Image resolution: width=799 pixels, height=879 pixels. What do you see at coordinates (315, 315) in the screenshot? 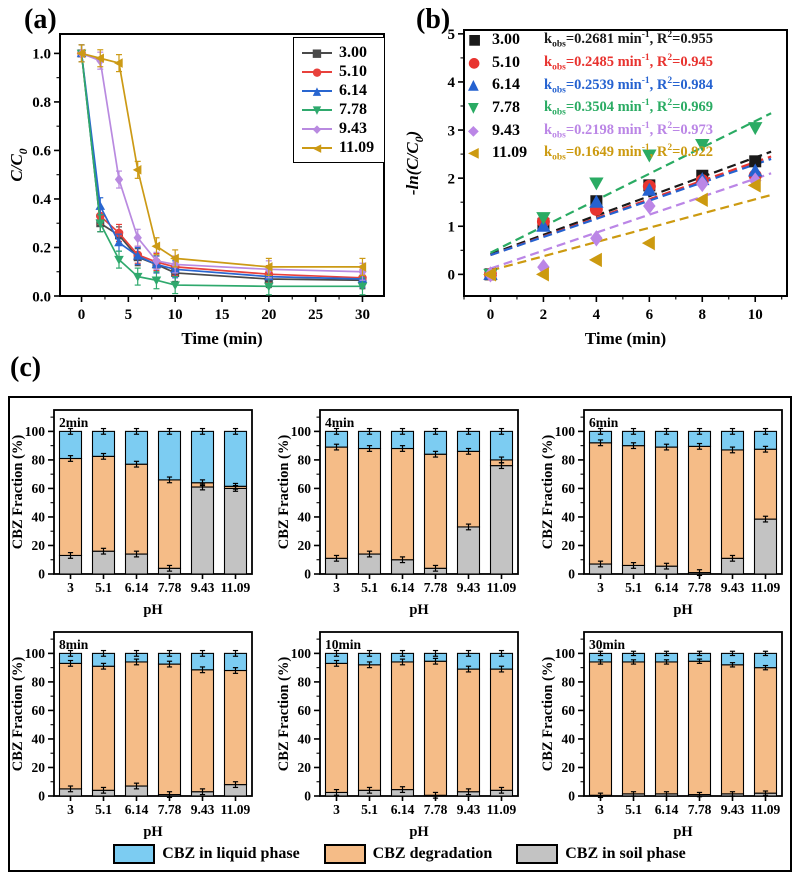
I see `svg-text: 25` at bounding box center [315, 315].